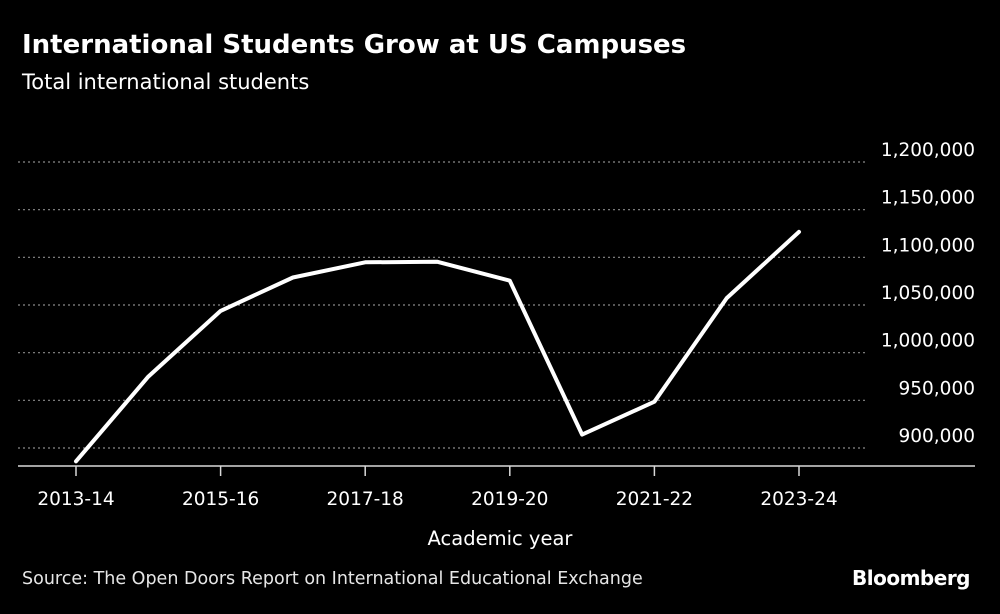 This screenshot has width=1000, height=614. What do you see at coordinates (928, 341) in the screenshot?
I see `y-tick-label: 1,000,000` at bounding box center [928, 341].